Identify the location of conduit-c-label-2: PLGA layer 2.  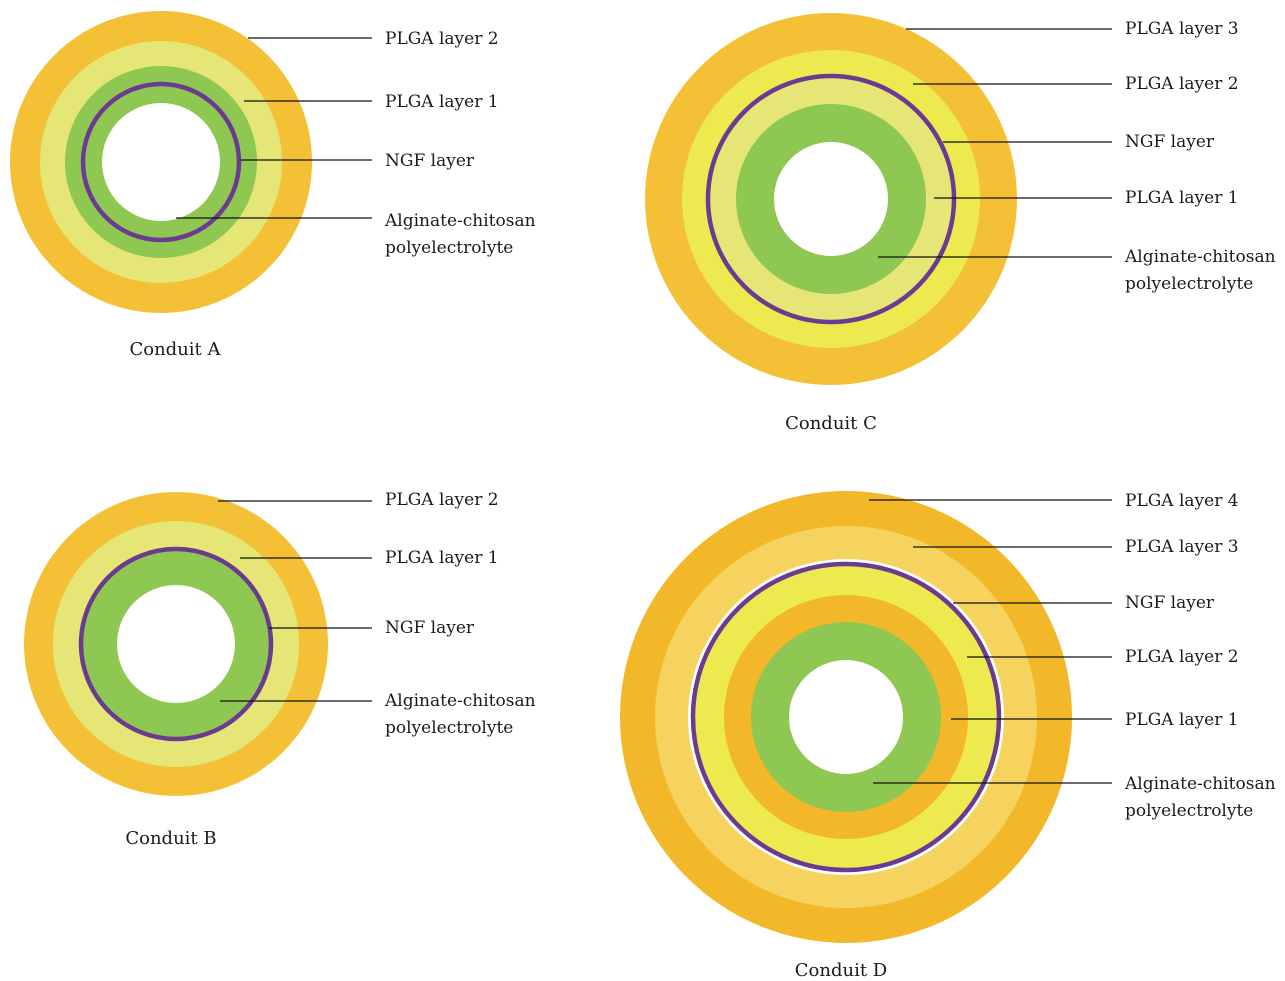
(1182, 84).